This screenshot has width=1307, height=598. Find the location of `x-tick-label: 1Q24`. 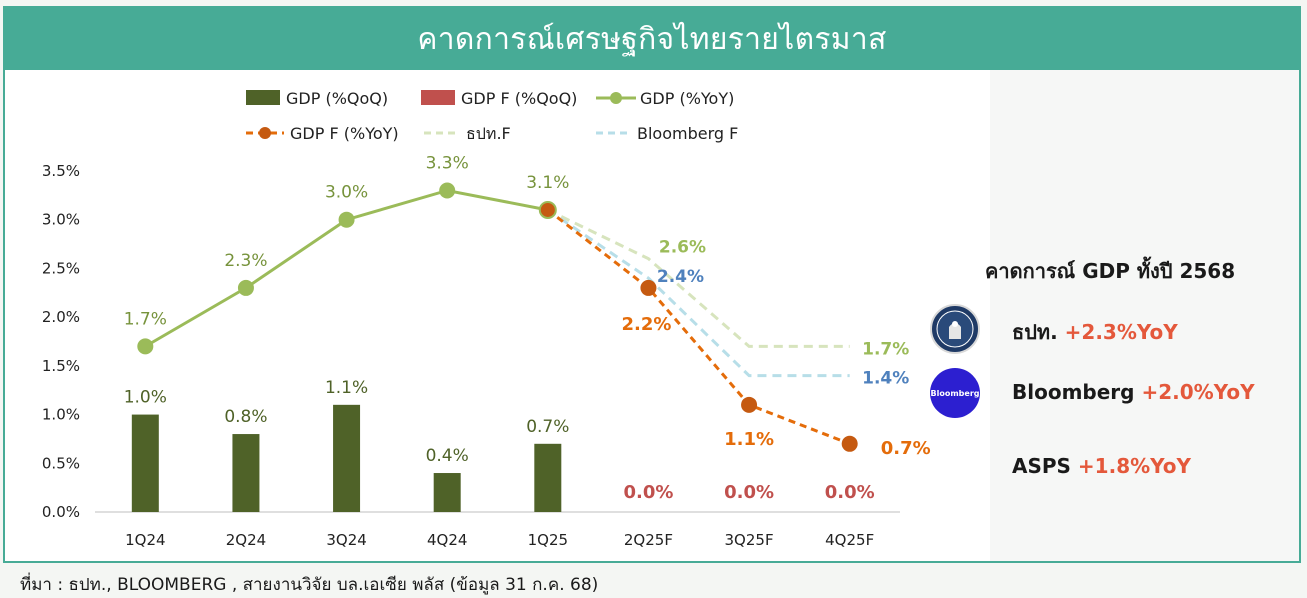

x-tick-label: 1Q24 is located at coordinates (145, 540).